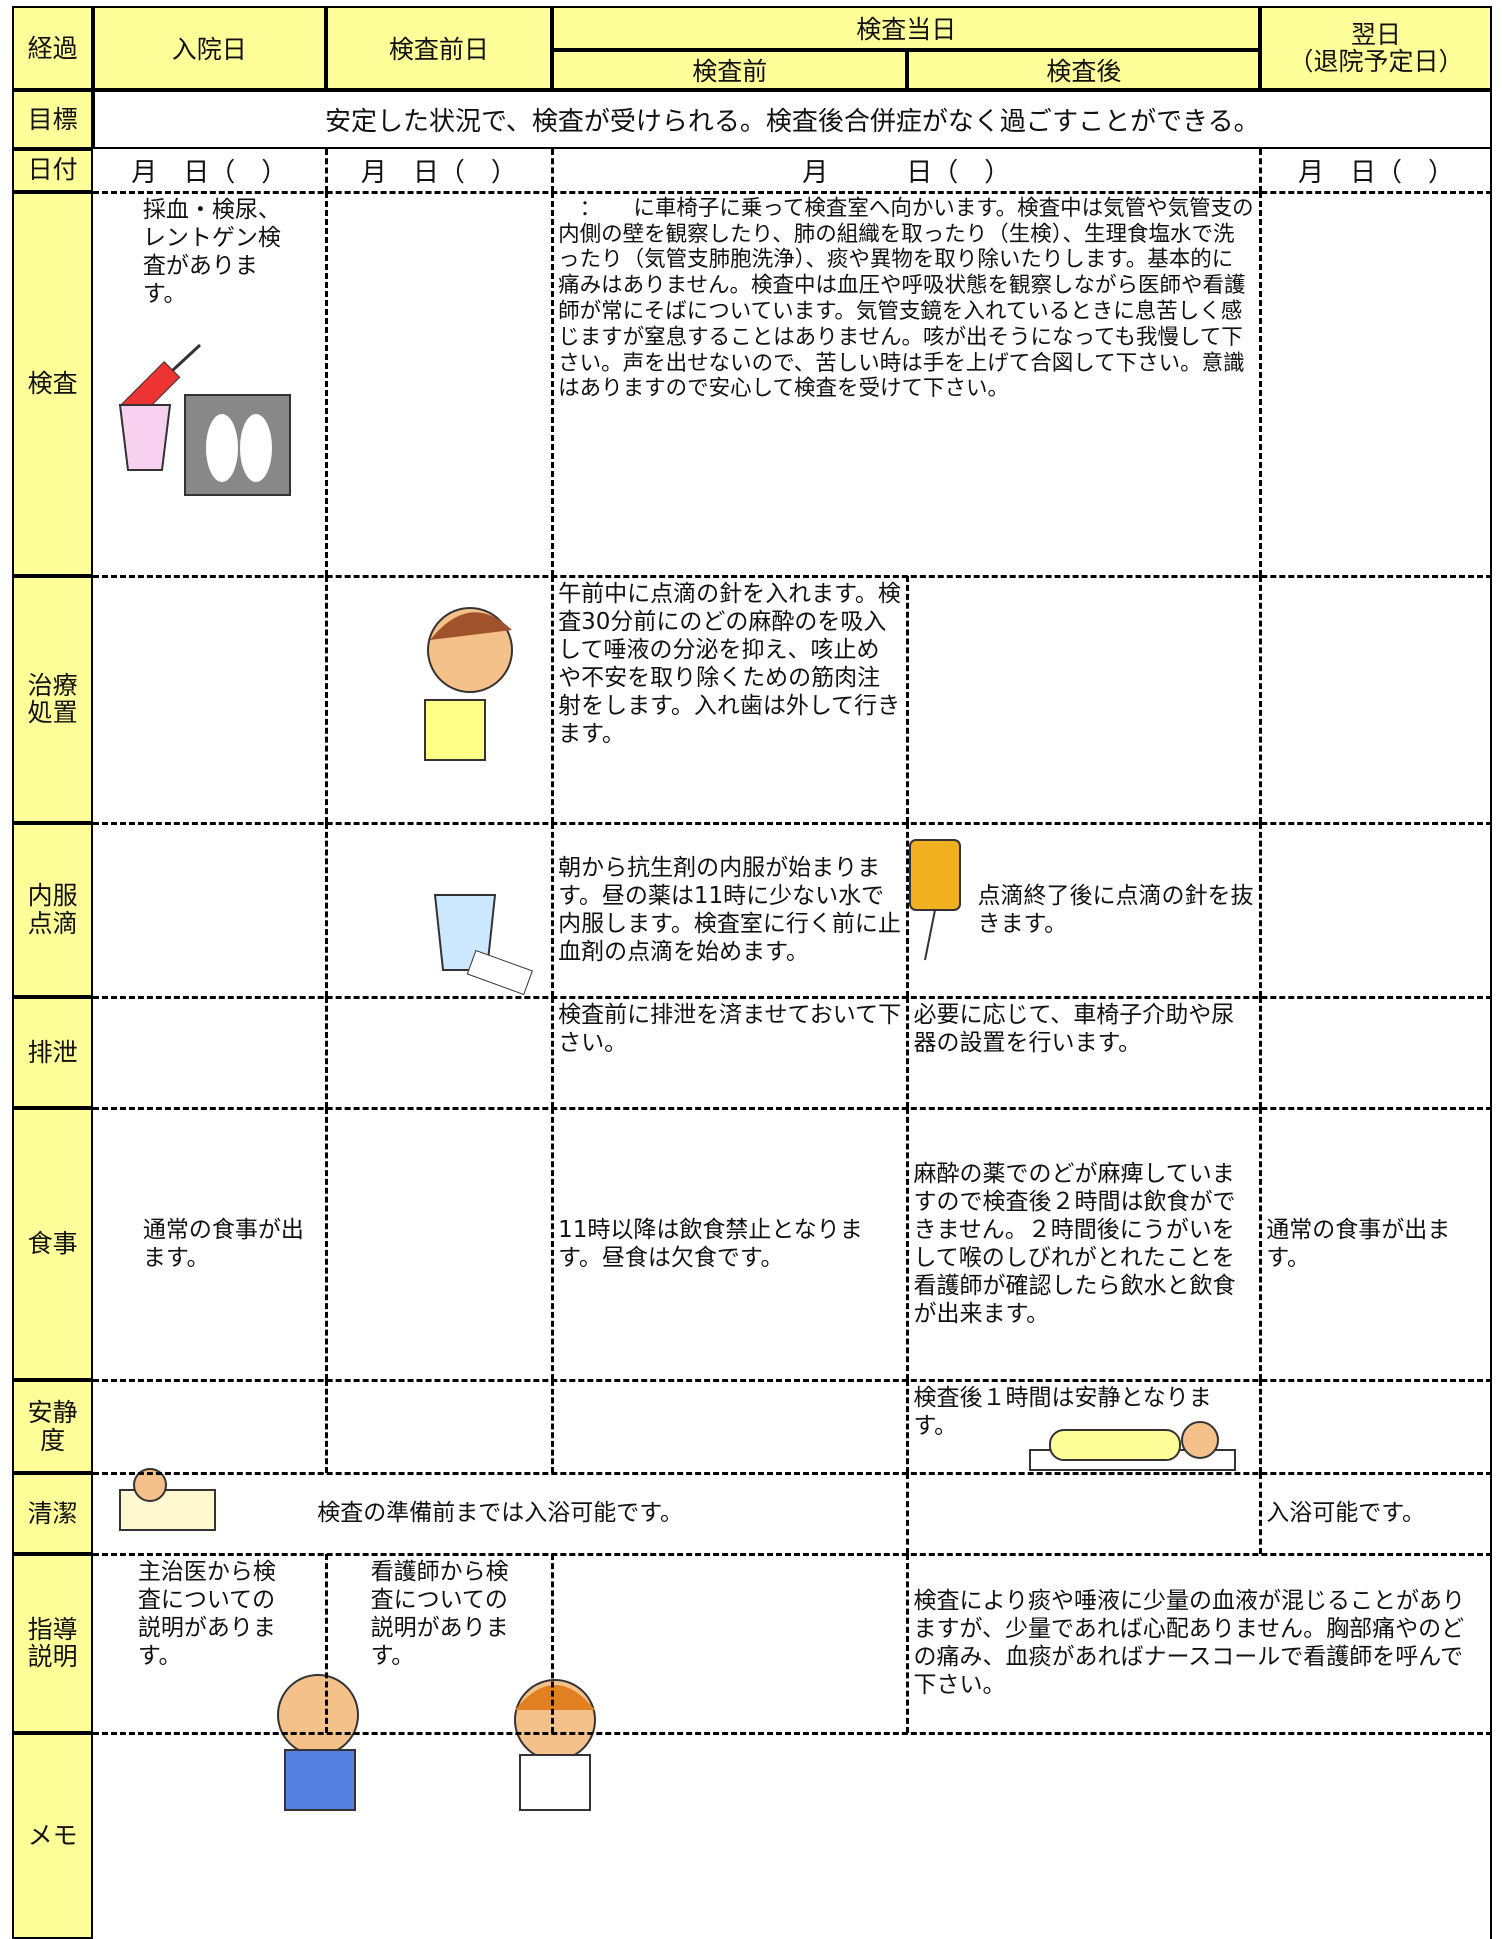 The image size is (1502, 1939). I want to click on label-text: 経過, so click(52, 48).